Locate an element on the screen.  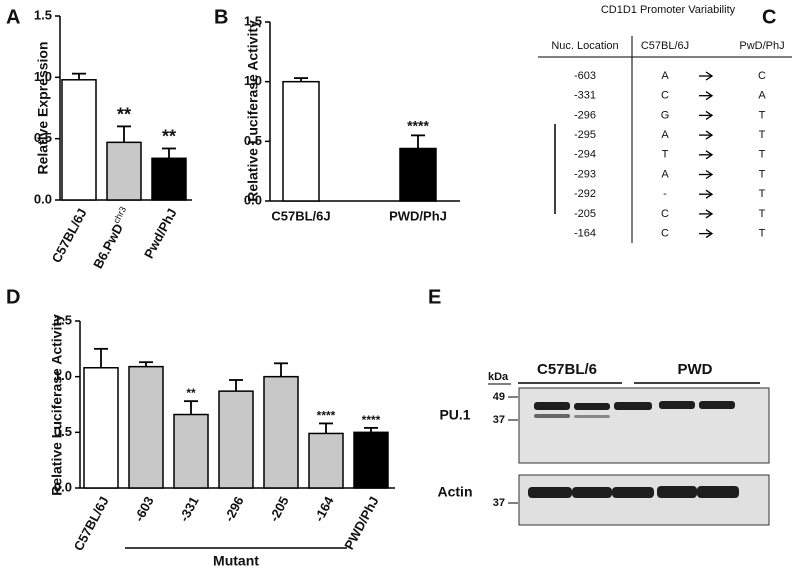
table-cell: -293 is located at coordinates (585, 174).